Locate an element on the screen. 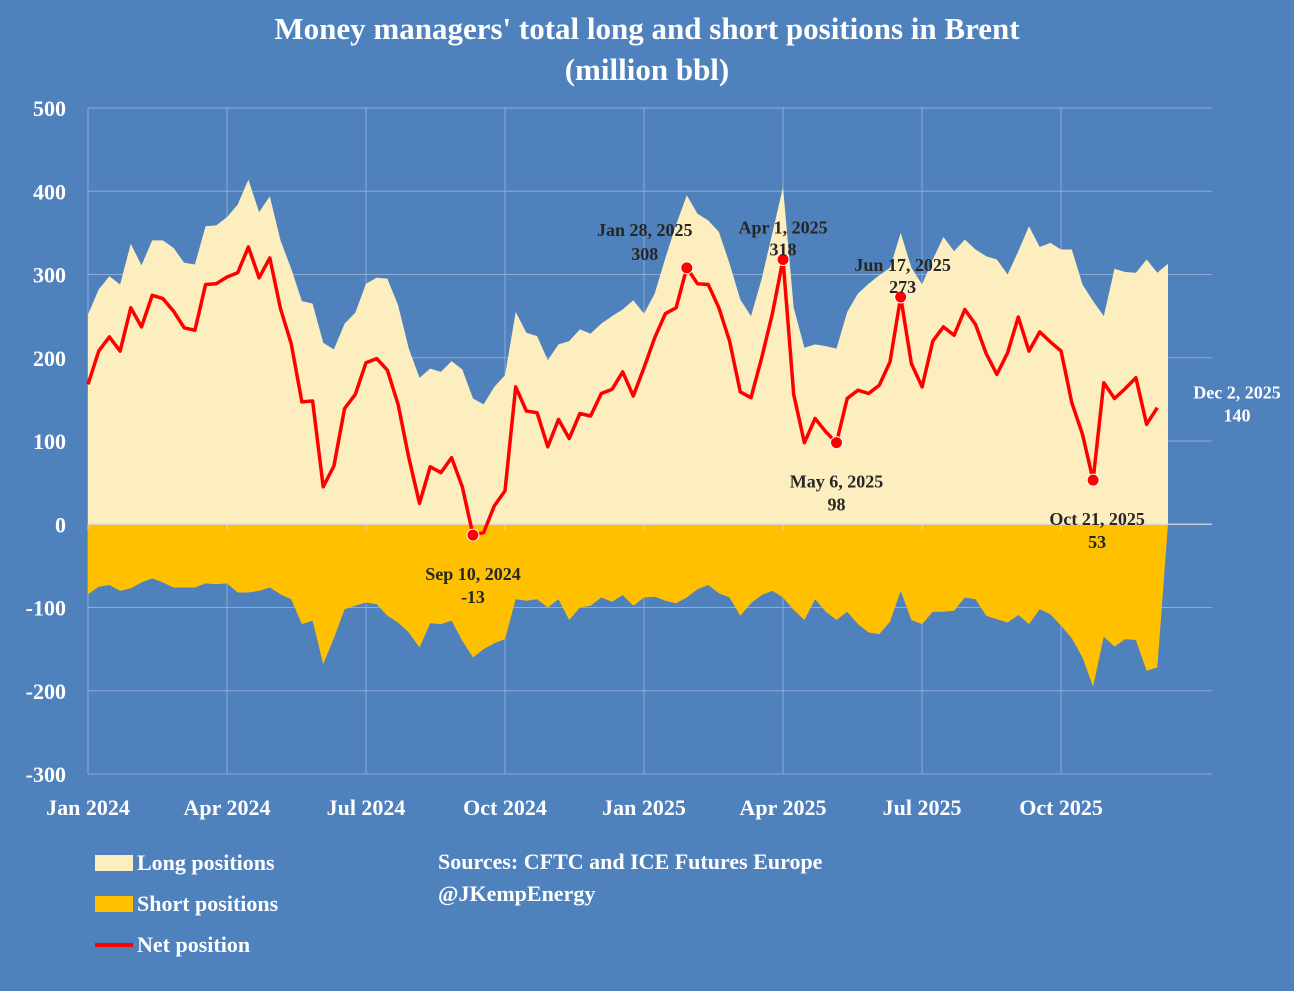 Image resolution: width=1294 pixels, height=991 pixels. annotation-value: 98 is located at coordinates (837, 505).